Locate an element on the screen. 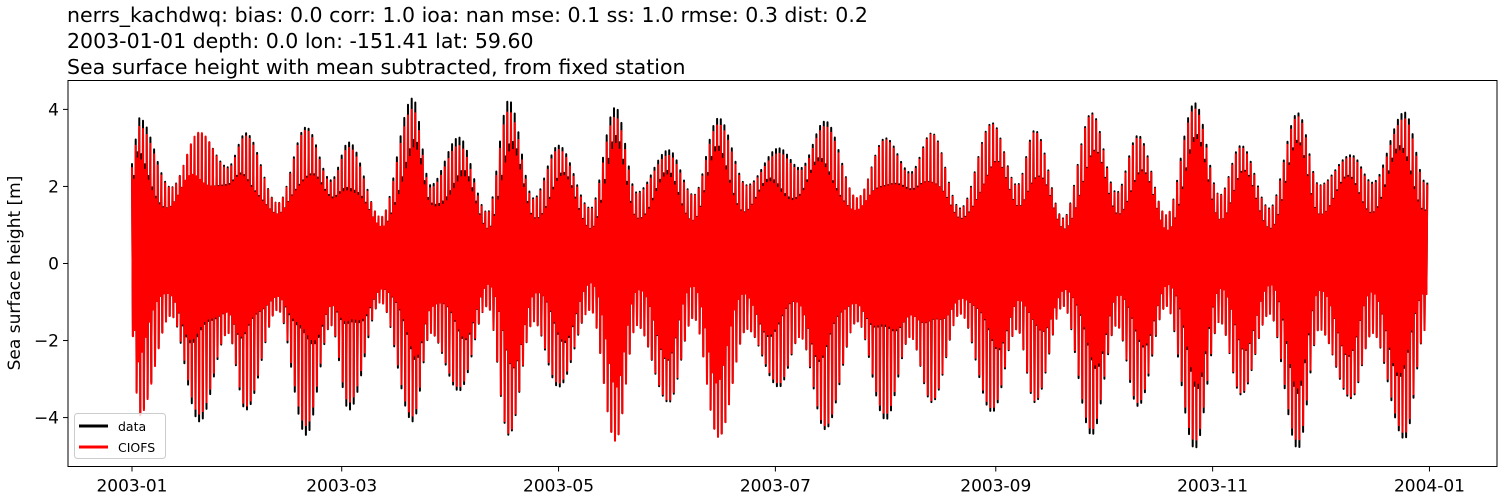 The image size is (1500, 504). x-tick-label: 2003-11 is located at coordinates (1212, 487).